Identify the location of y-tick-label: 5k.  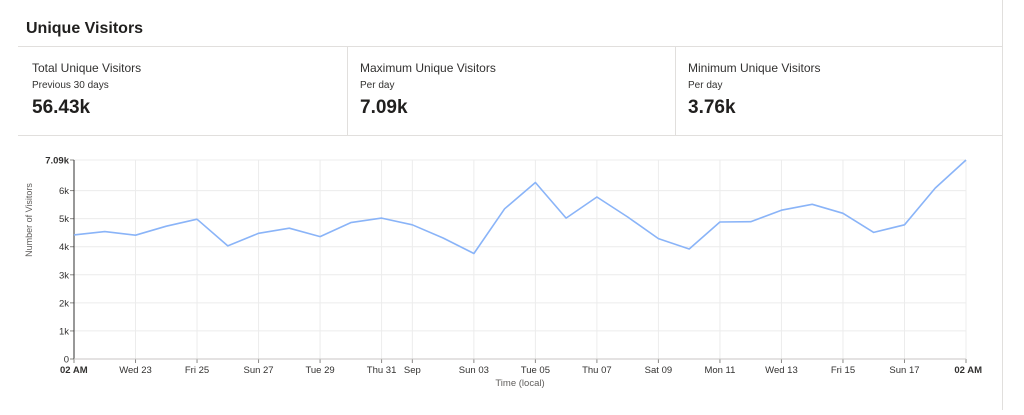
(64, 219).